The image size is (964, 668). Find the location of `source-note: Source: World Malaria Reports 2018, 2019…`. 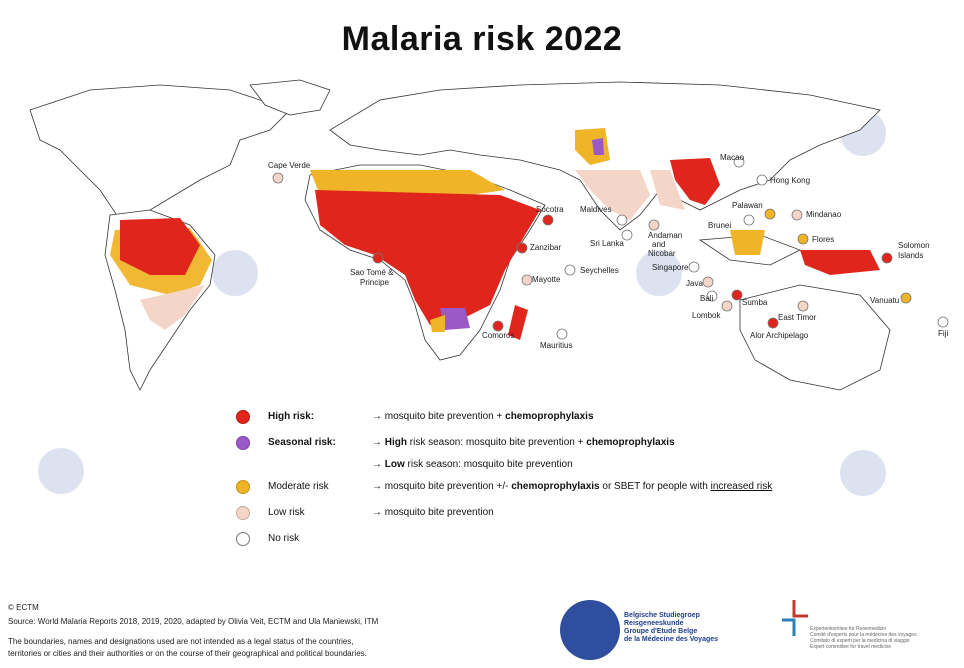

source-note: Source: World Malaria Reports 2018, 2019… is located at coordinates (193, 621).